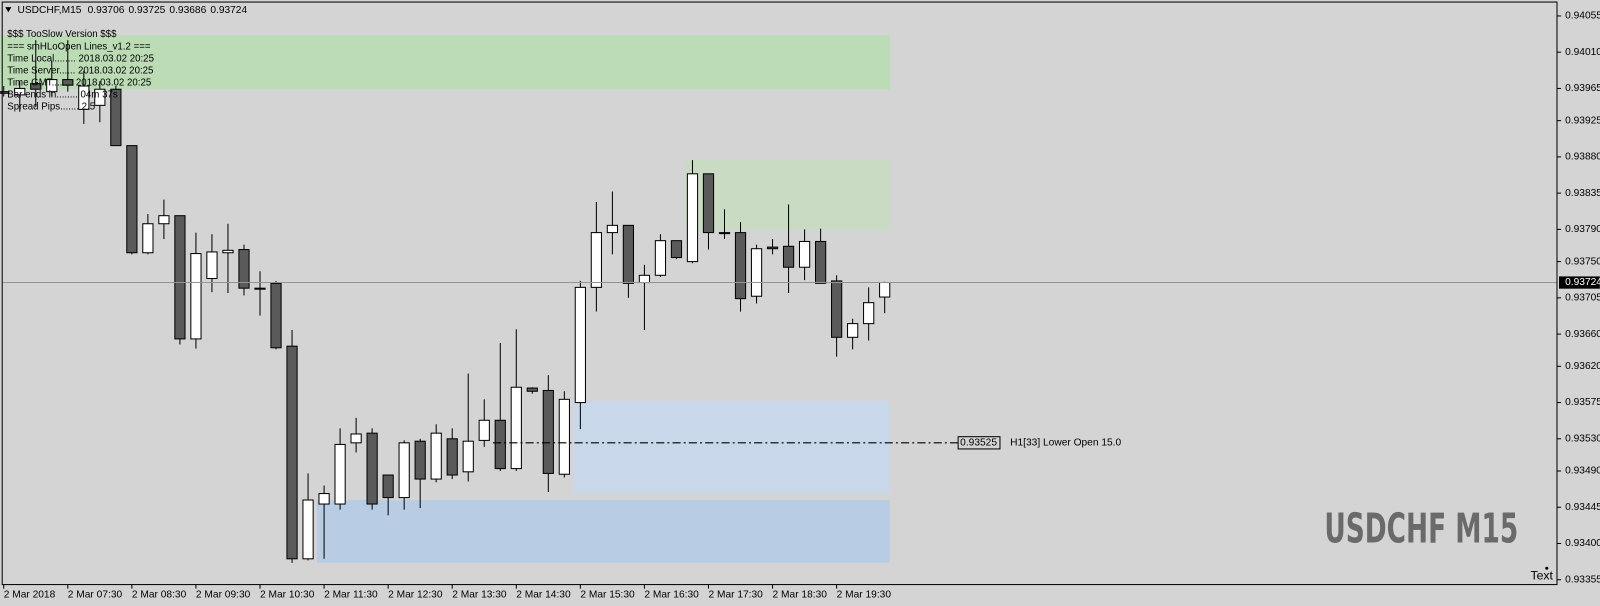 The image size is (1600, 606). What do you see at coordinates (1582, 157) in the screenshot?
I see `y-tick-label: 0.93880` at bounding box center [1582, 157].